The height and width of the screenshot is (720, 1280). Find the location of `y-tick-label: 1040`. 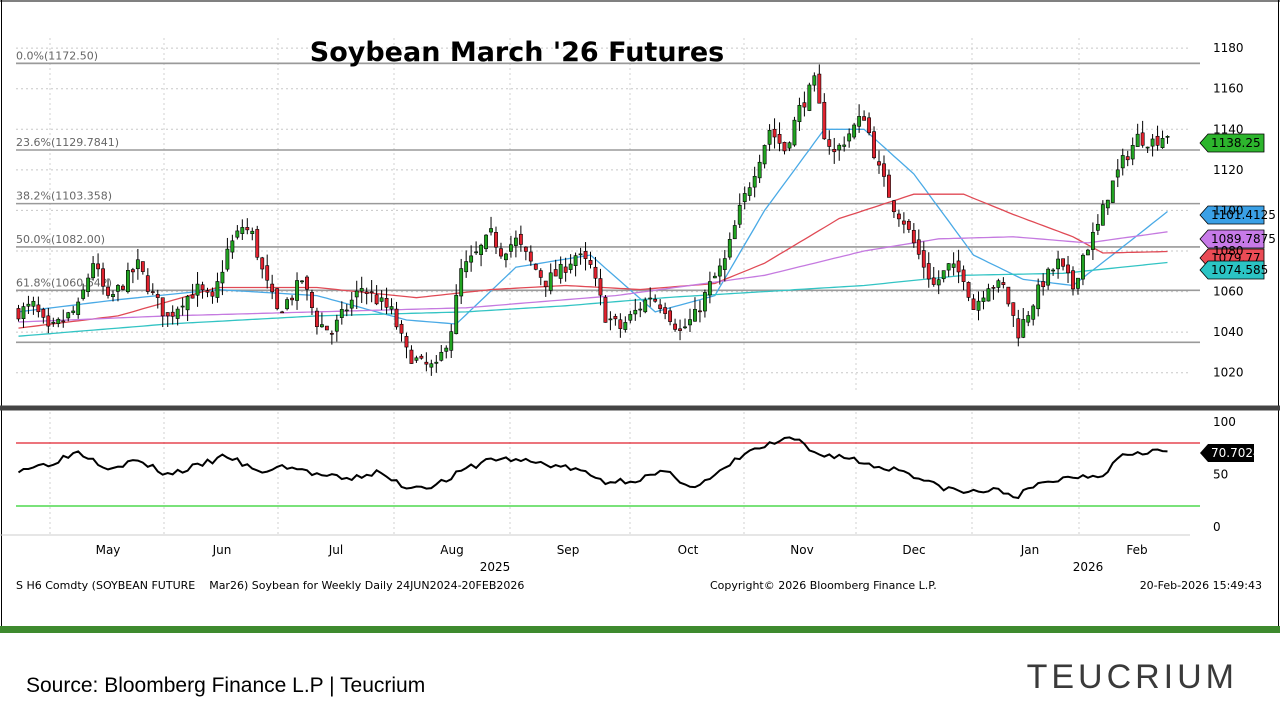

y-tick-label: 1040 is located at coordinates (1228, 332).